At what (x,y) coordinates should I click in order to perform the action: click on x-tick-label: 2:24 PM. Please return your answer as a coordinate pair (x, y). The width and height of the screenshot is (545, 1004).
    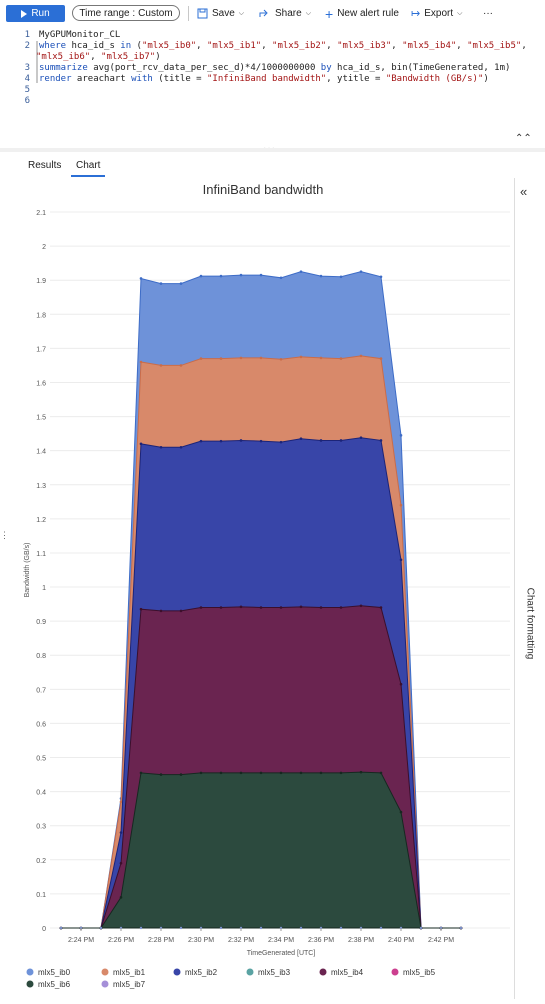
    Looking at the image, I should click on (81, 940).